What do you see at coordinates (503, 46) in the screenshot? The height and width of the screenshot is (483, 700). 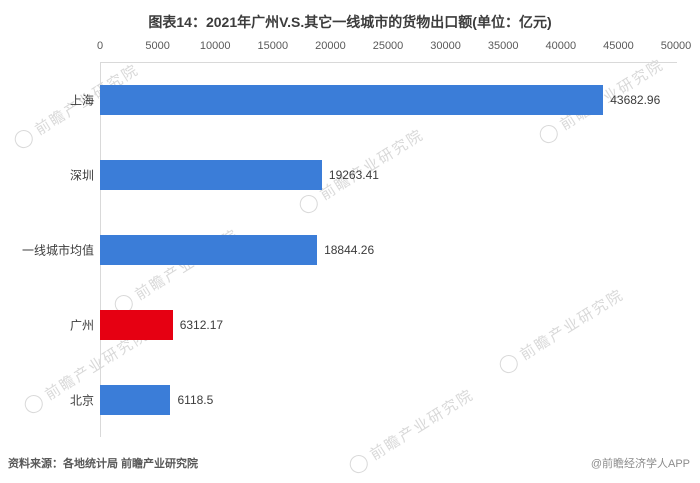 I see `x-tick-label: 35000` at bounding box center [503, 46].